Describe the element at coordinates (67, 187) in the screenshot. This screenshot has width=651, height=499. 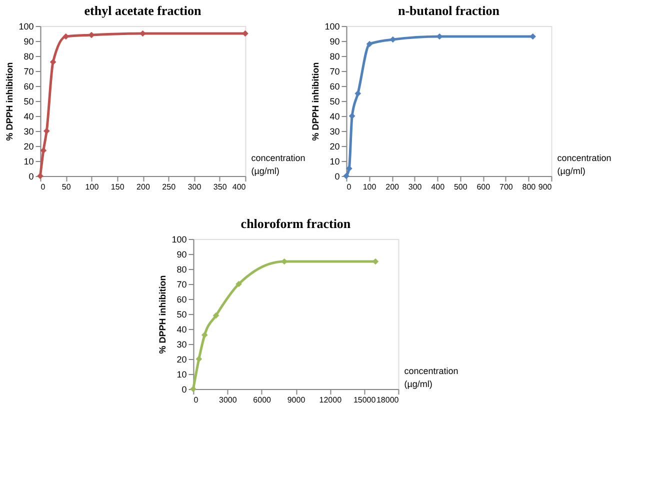
I see `x-tick-label: 50` at that location.